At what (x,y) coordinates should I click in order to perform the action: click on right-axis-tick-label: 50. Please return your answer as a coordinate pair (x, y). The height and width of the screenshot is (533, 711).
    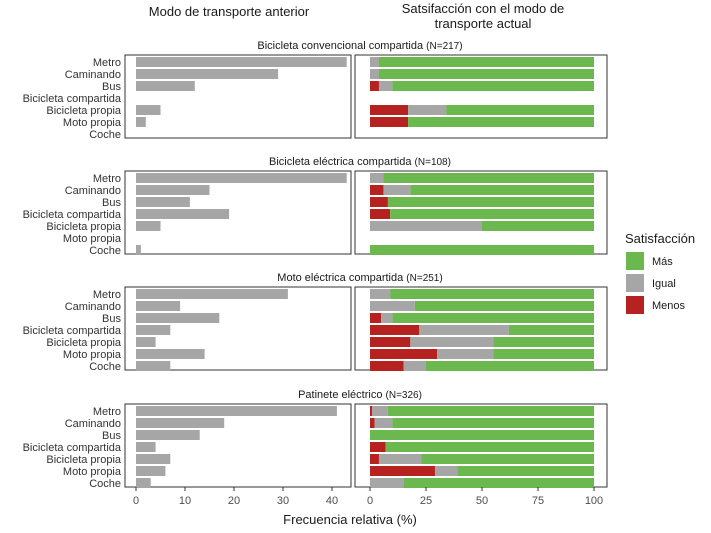
    Looking at the image, I should click on (482, 501).